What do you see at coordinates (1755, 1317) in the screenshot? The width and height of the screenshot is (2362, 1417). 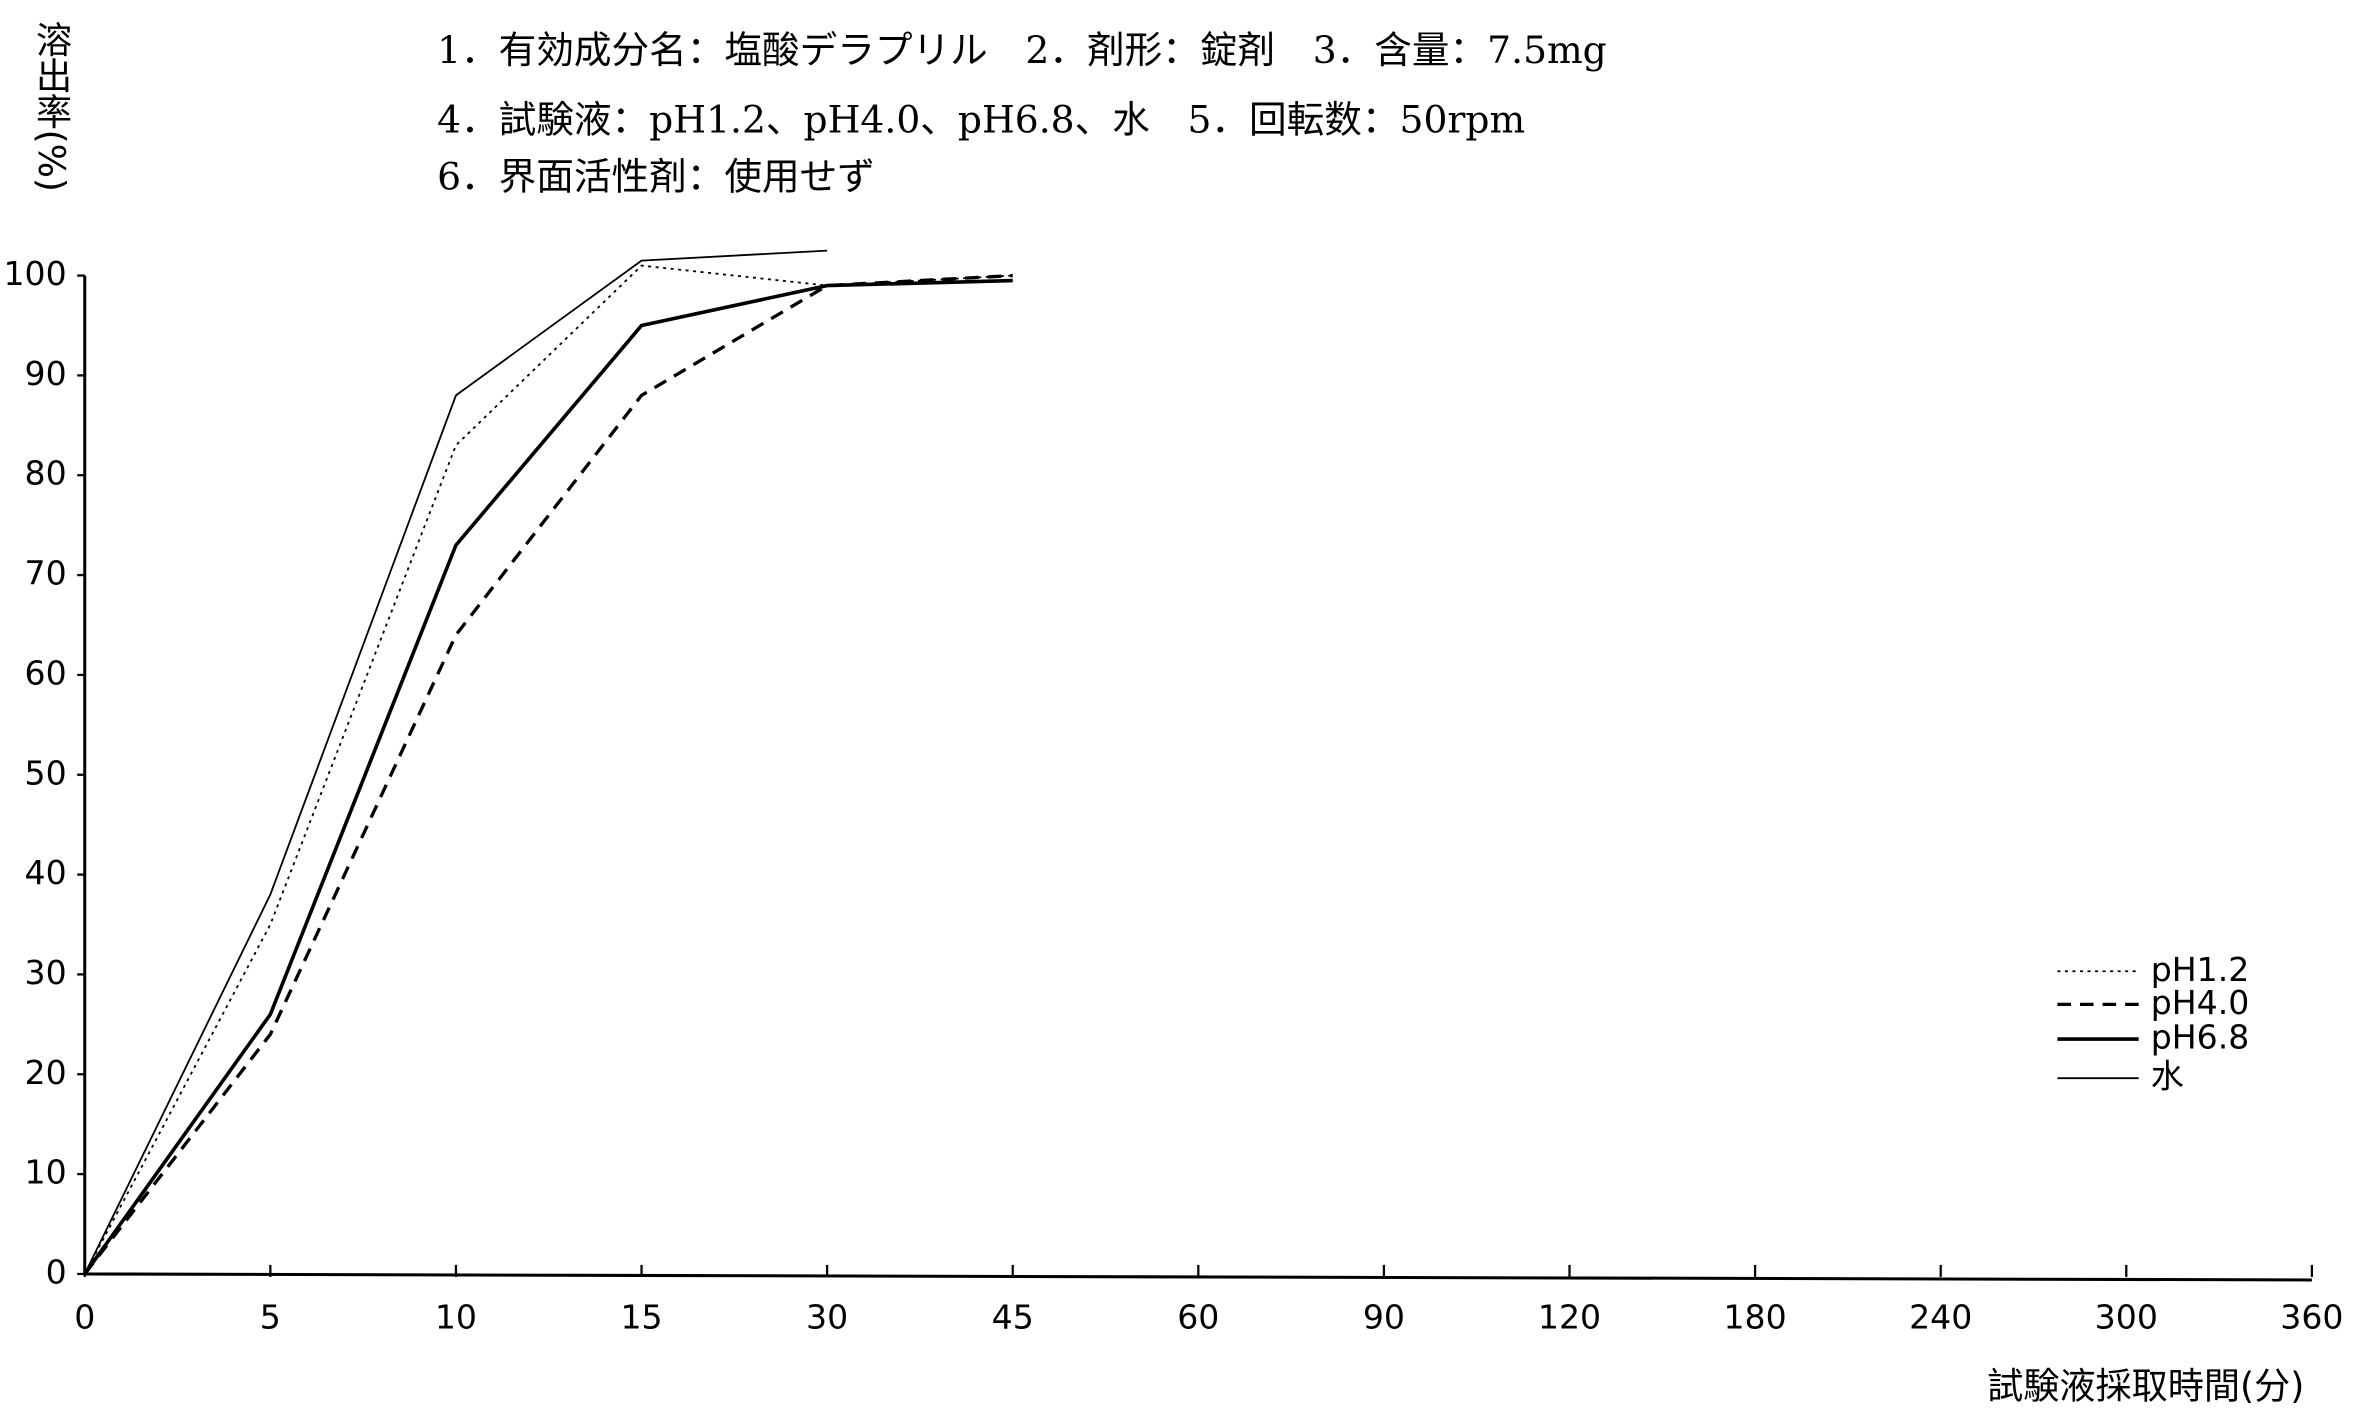 I see `x-tick-label: 180` at bounding box center [1755, 1317].